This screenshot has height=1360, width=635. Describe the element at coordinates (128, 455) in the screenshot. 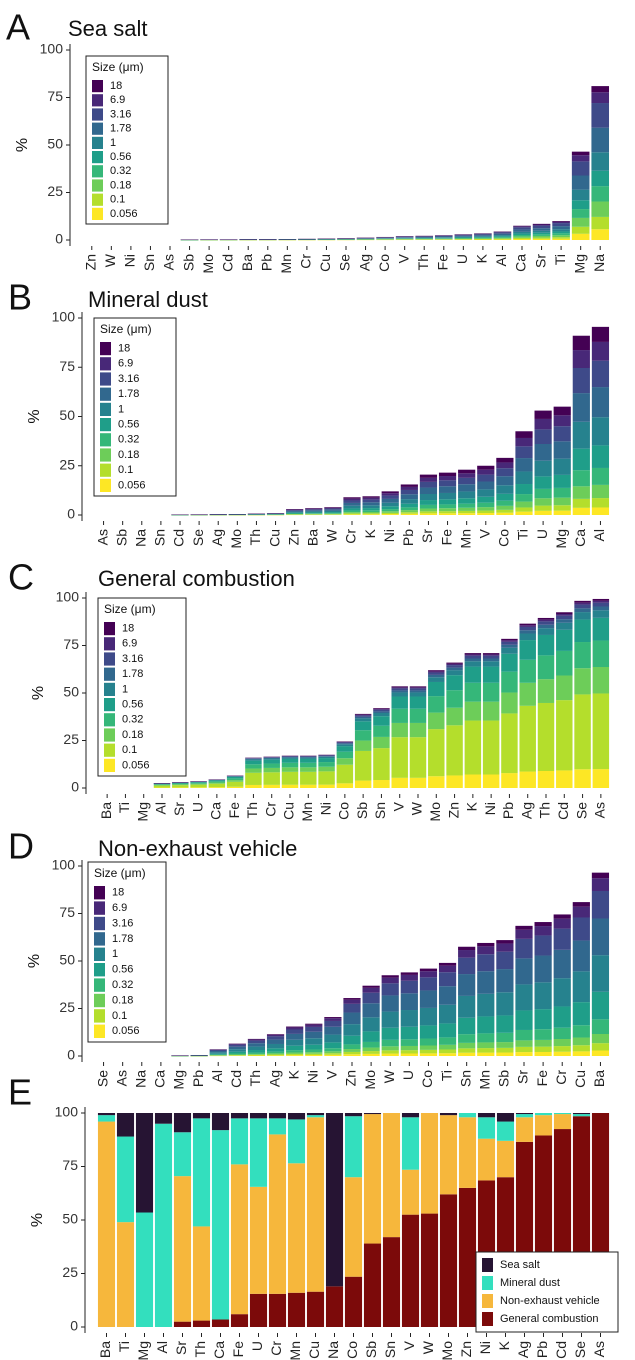

I see `legend-entry: 0.18` at that location.